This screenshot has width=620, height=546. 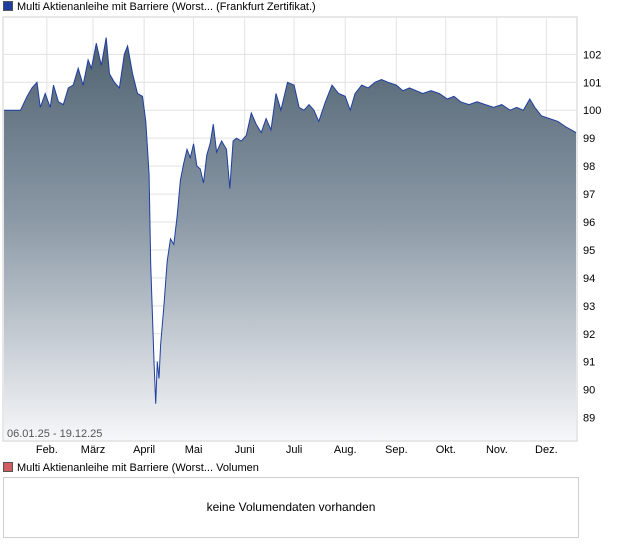 What do you see at coordinates (592, 55) in the screenshot?
I see `y-tick-label: 102` at bounding box center [592, 55].